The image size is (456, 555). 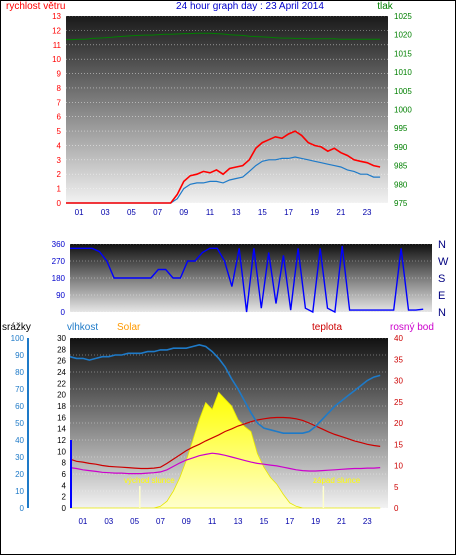 I want to click on legend-temperature: teplota, so click(x=327, y=327).